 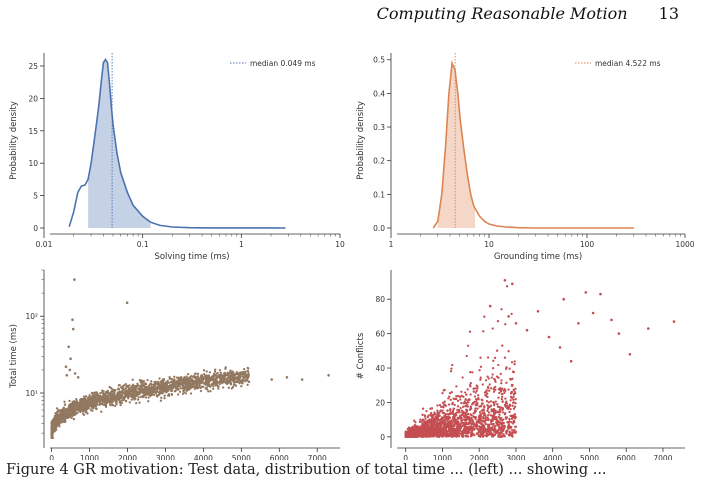 What do you see at coordinates (538, 257) in the screenshot?
I see `x-axis-label: Grounding time (ms)` at bounding box center [538, 257].